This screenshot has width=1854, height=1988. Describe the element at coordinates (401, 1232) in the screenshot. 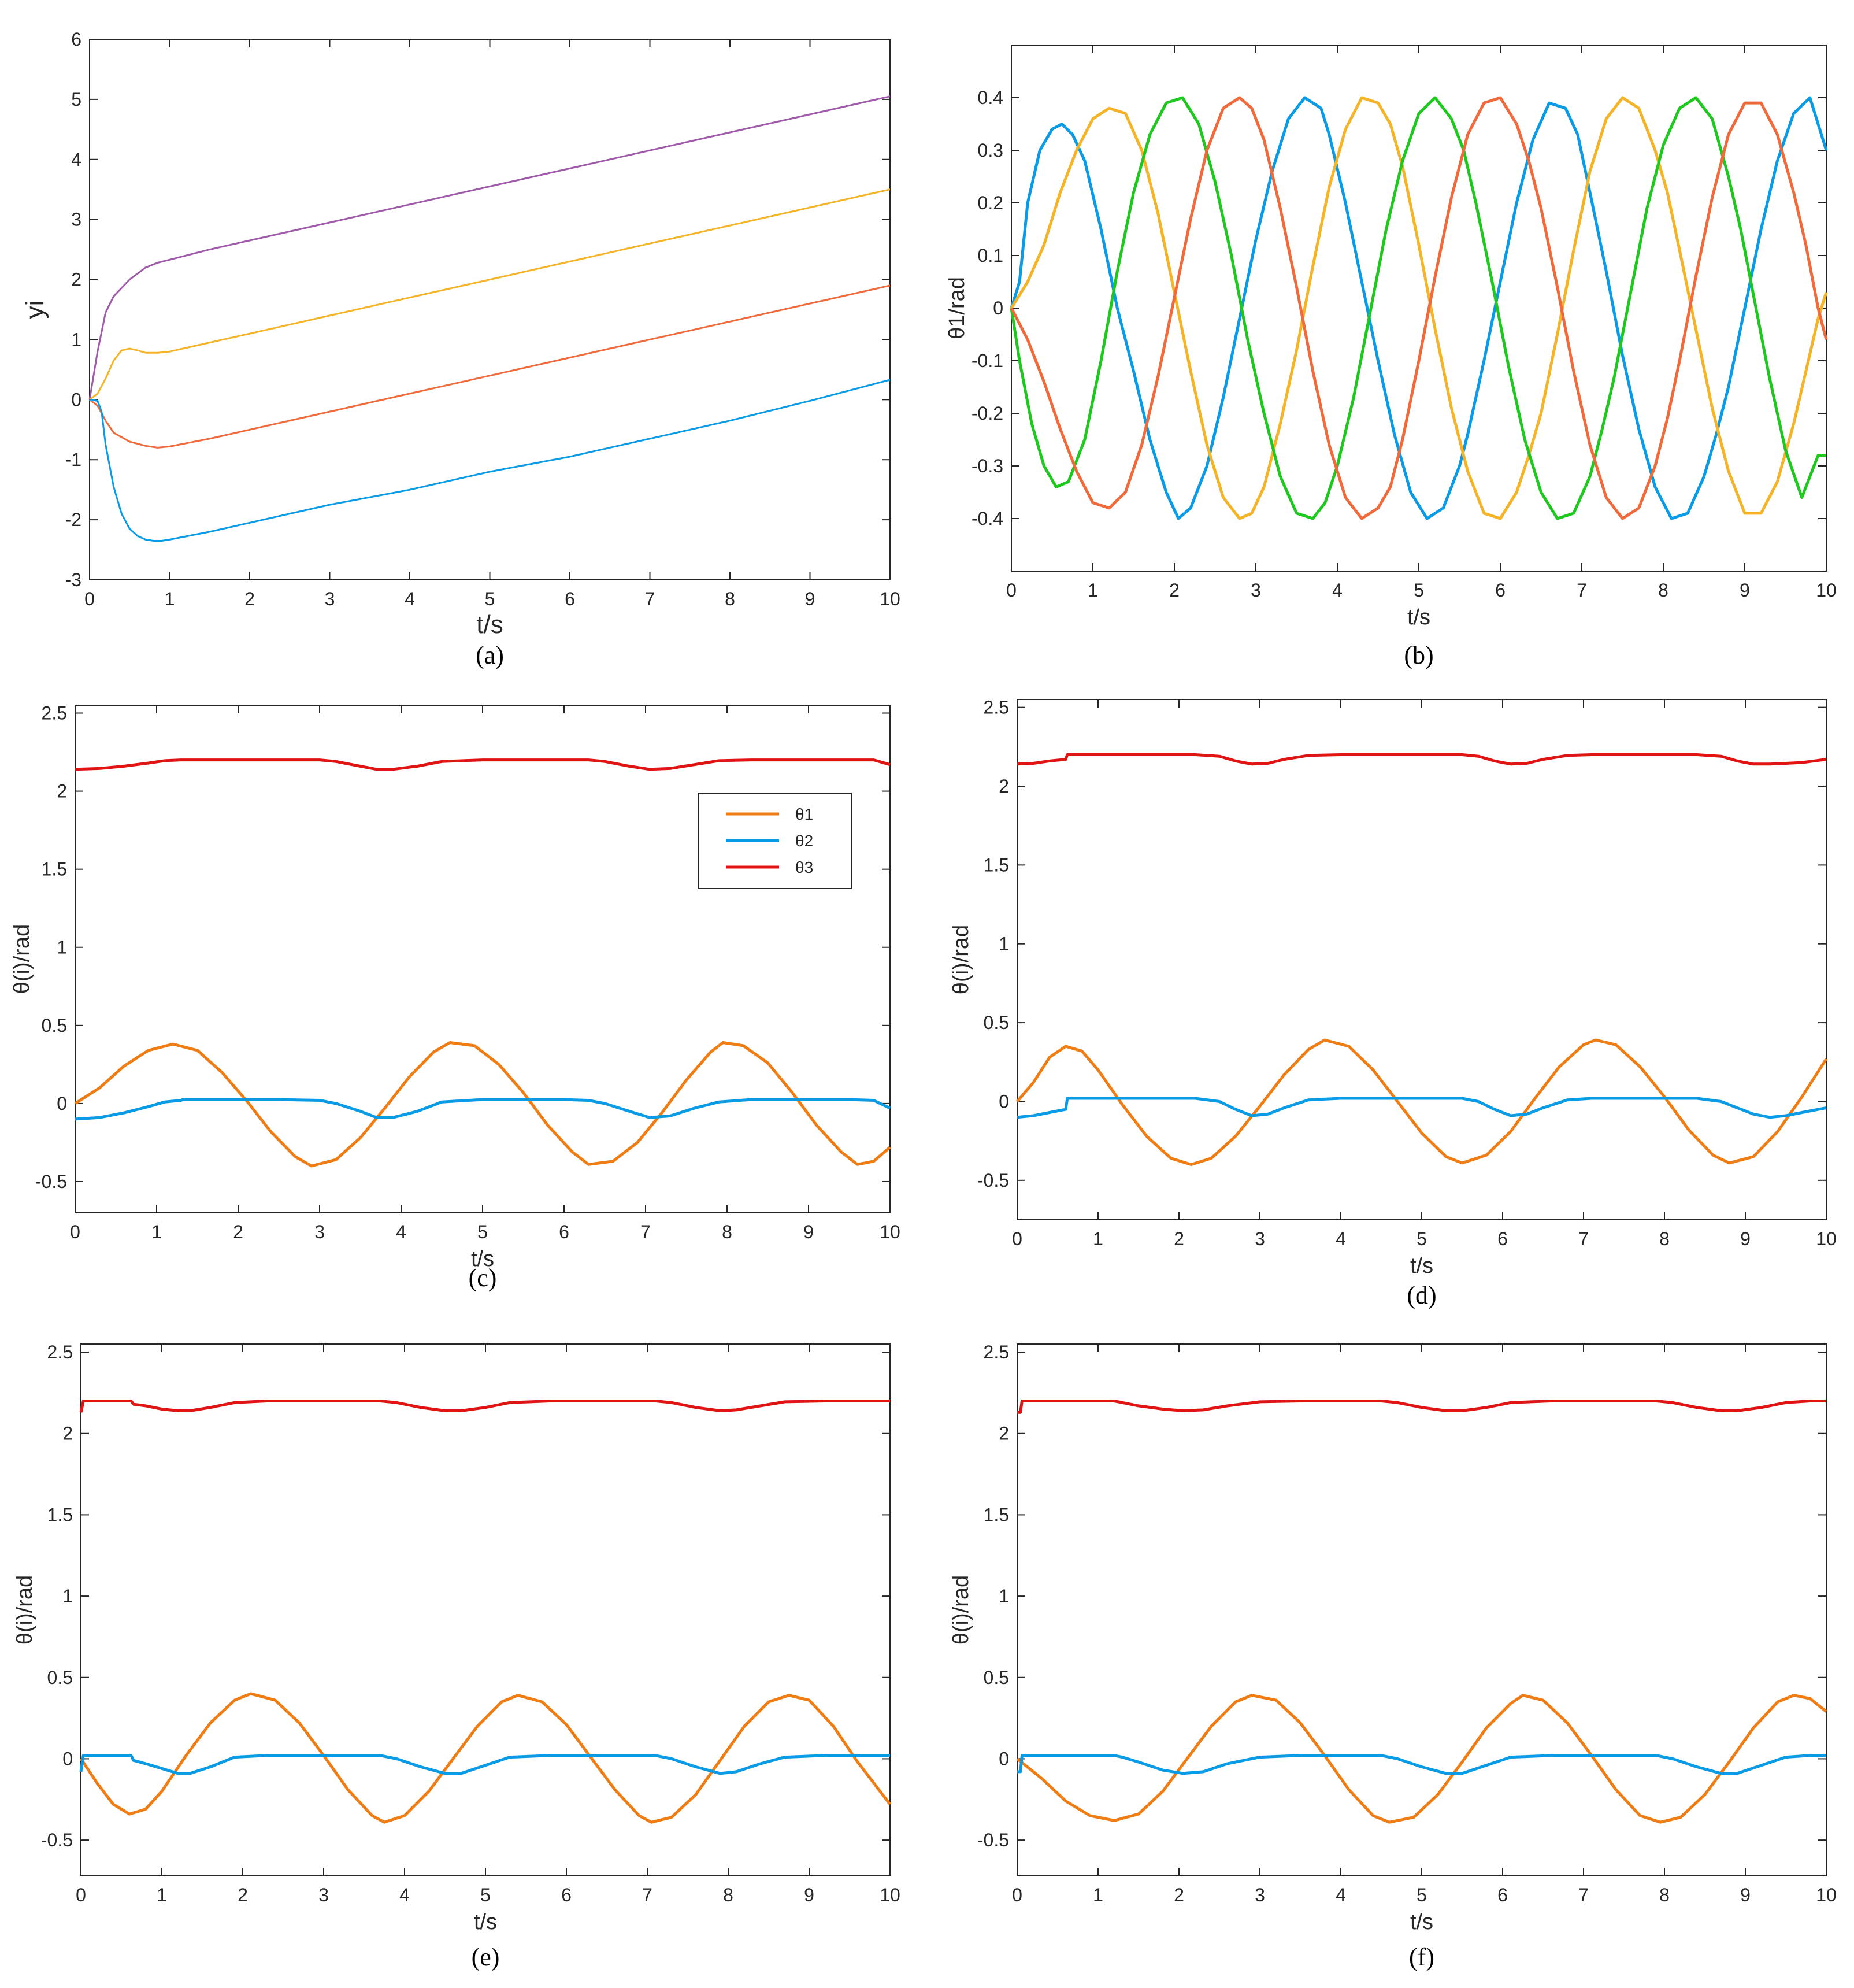

I see `x-tick-label-c: 4` at that location.